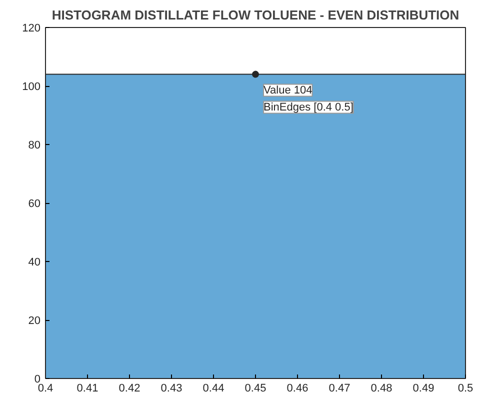  What do you see at coordinates (381, 388) in the screenshot?
I see `x-tick-label: 0.48` at bounding box center [381, 388].